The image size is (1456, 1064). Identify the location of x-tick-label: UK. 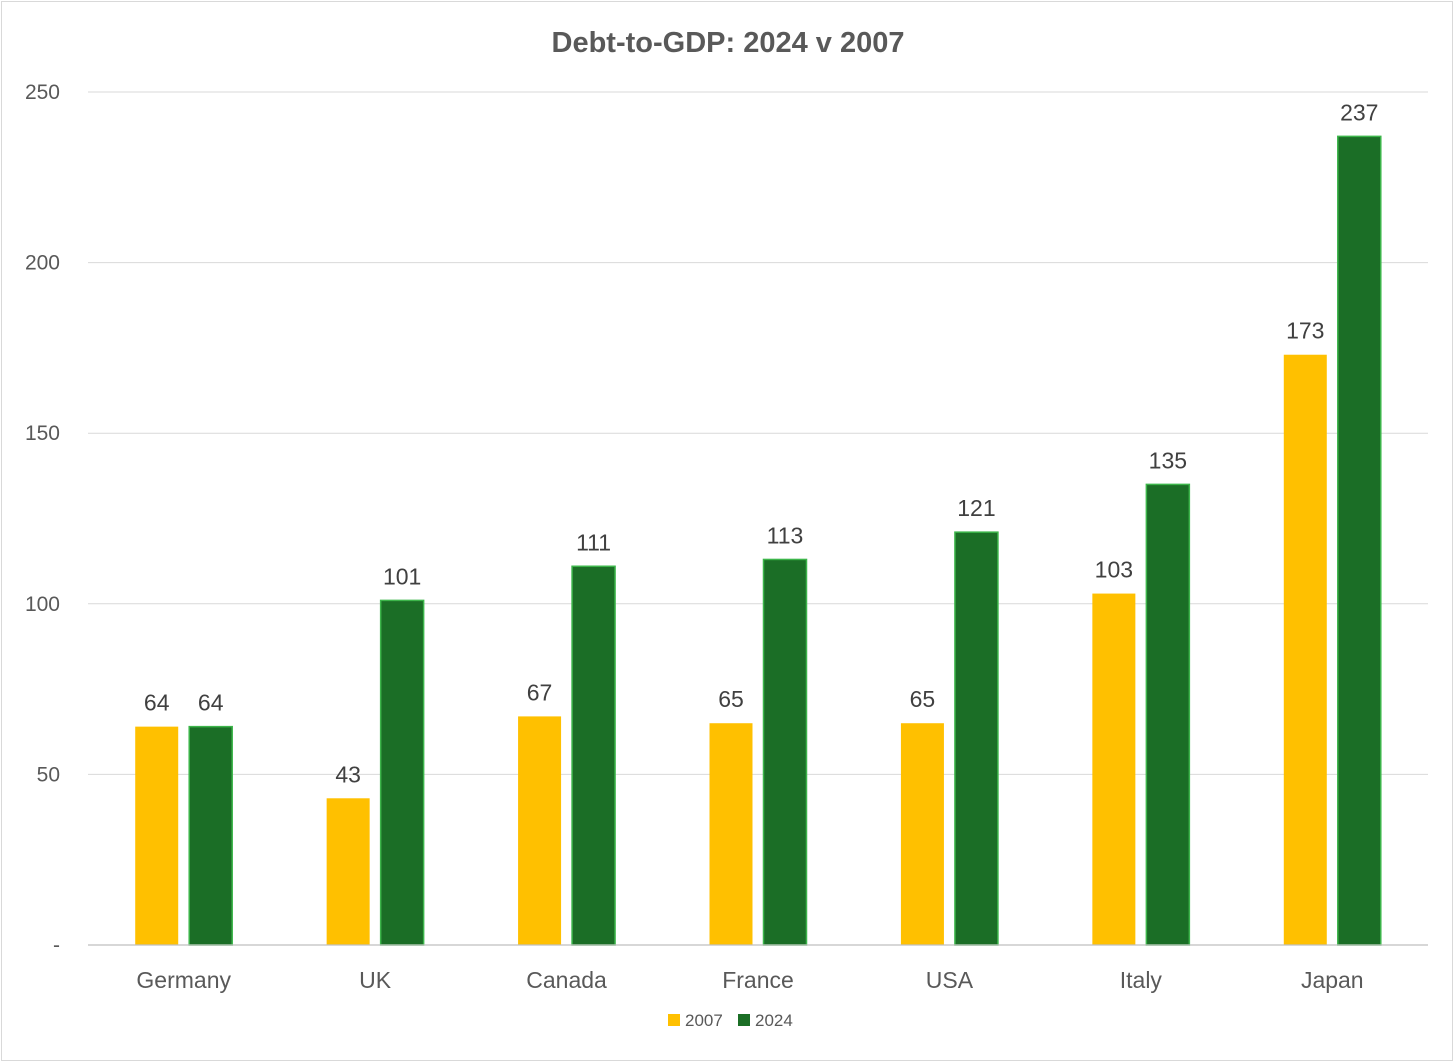
(375, 980).